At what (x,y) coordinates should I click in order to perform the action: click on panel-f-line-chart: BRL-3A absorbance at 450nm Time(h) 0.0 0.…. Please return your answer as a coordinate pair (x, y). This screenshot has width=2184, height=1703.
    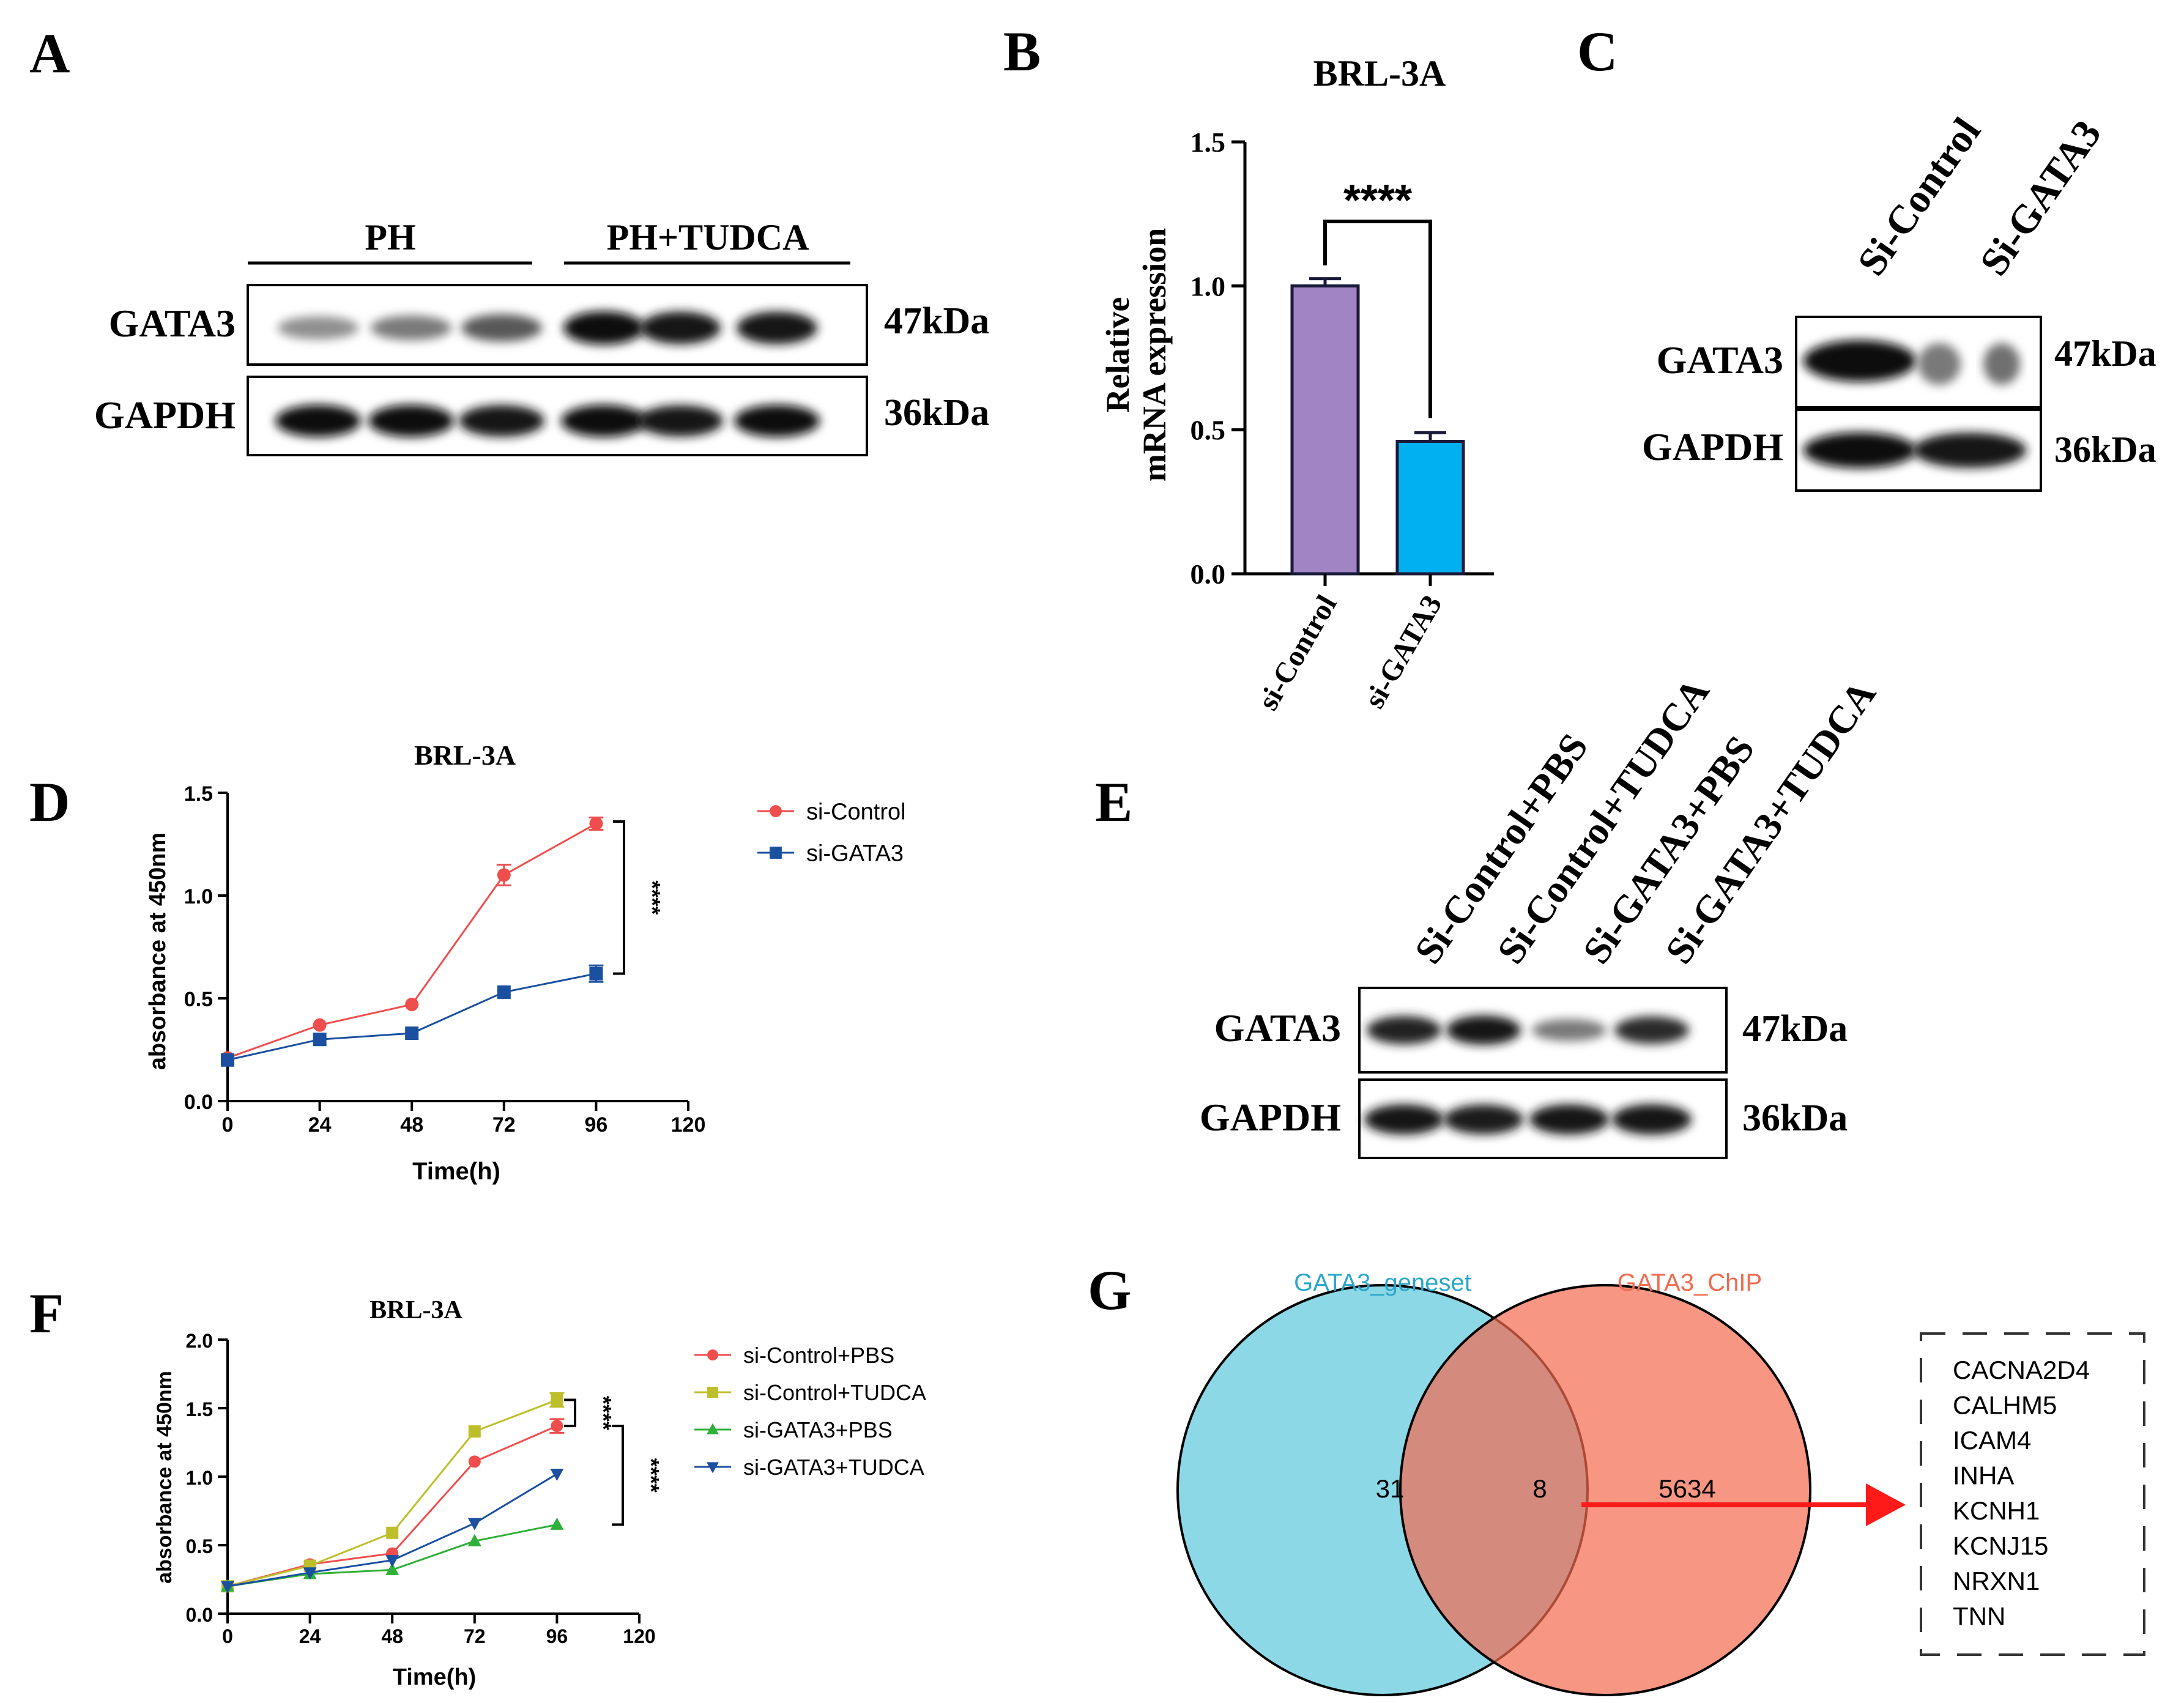
    Looking at the image, I should click on (539, 1493).